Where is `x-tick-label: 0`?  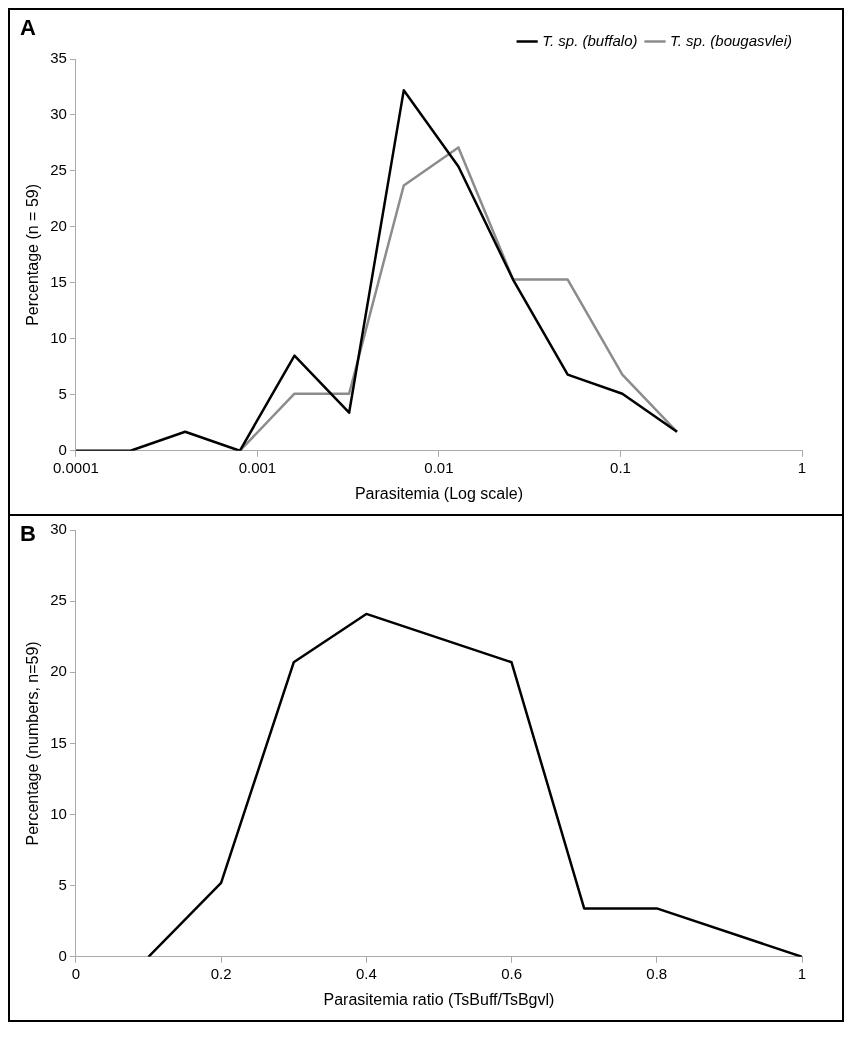 x-tick-label: 0 is located at coordinates (76, 973).